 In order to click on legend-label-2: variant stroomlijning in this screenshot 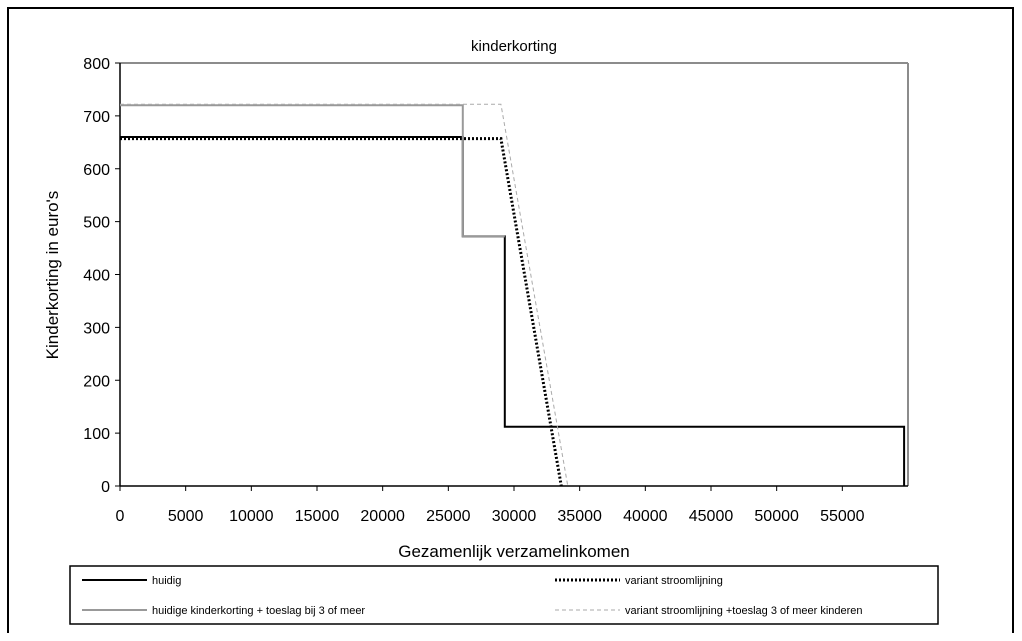, I will do `click(674, 581)`.